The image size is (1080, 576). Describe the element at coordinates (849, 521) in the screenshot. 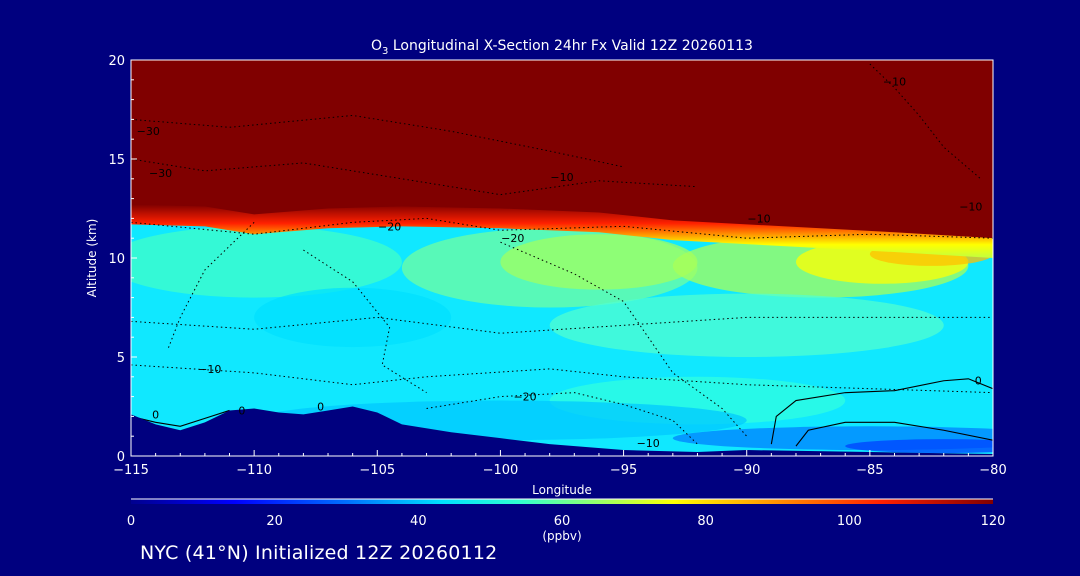

I see `colorbar-tick-label: 100` at that location.